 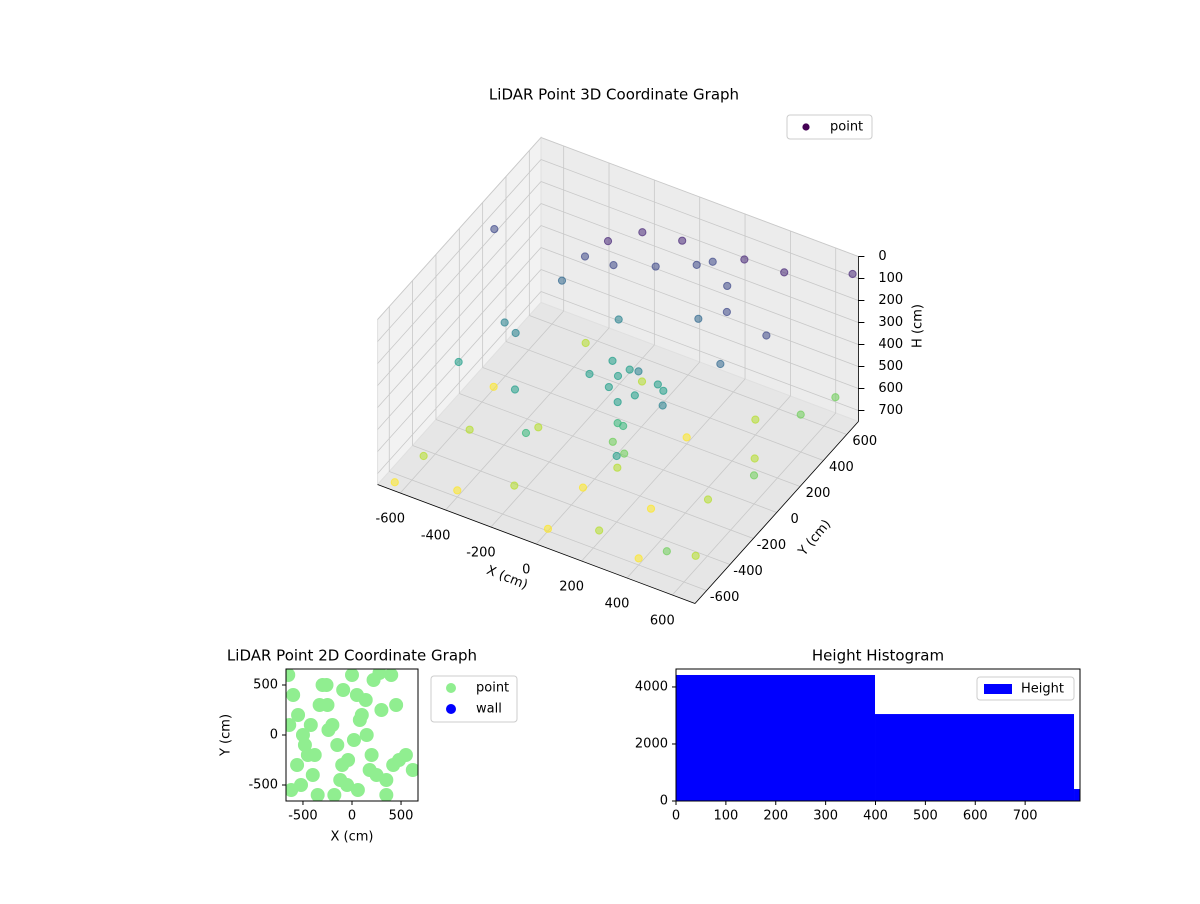 What do you see at coordinates (1042, 689) in the screenshot?
I see `legend-label: Height` at bounding box center [1042, 689].